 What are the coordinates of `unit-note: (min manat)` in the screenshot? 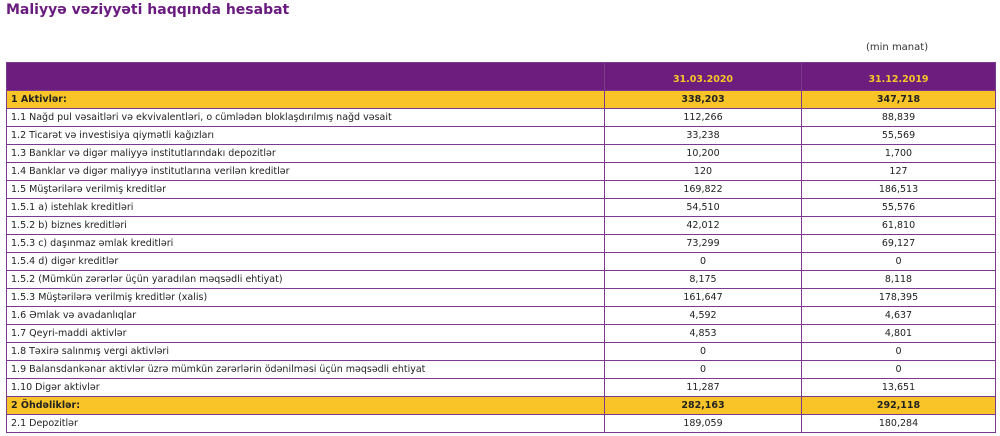 It's located at (897, 47).